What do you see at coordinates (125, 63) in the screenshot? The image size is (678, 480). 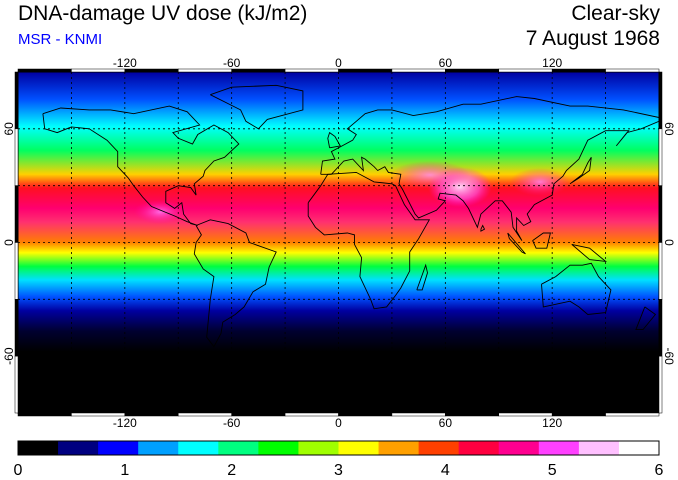 I see `lon-tick-label-top: -120` at bounding box center [125, 63].